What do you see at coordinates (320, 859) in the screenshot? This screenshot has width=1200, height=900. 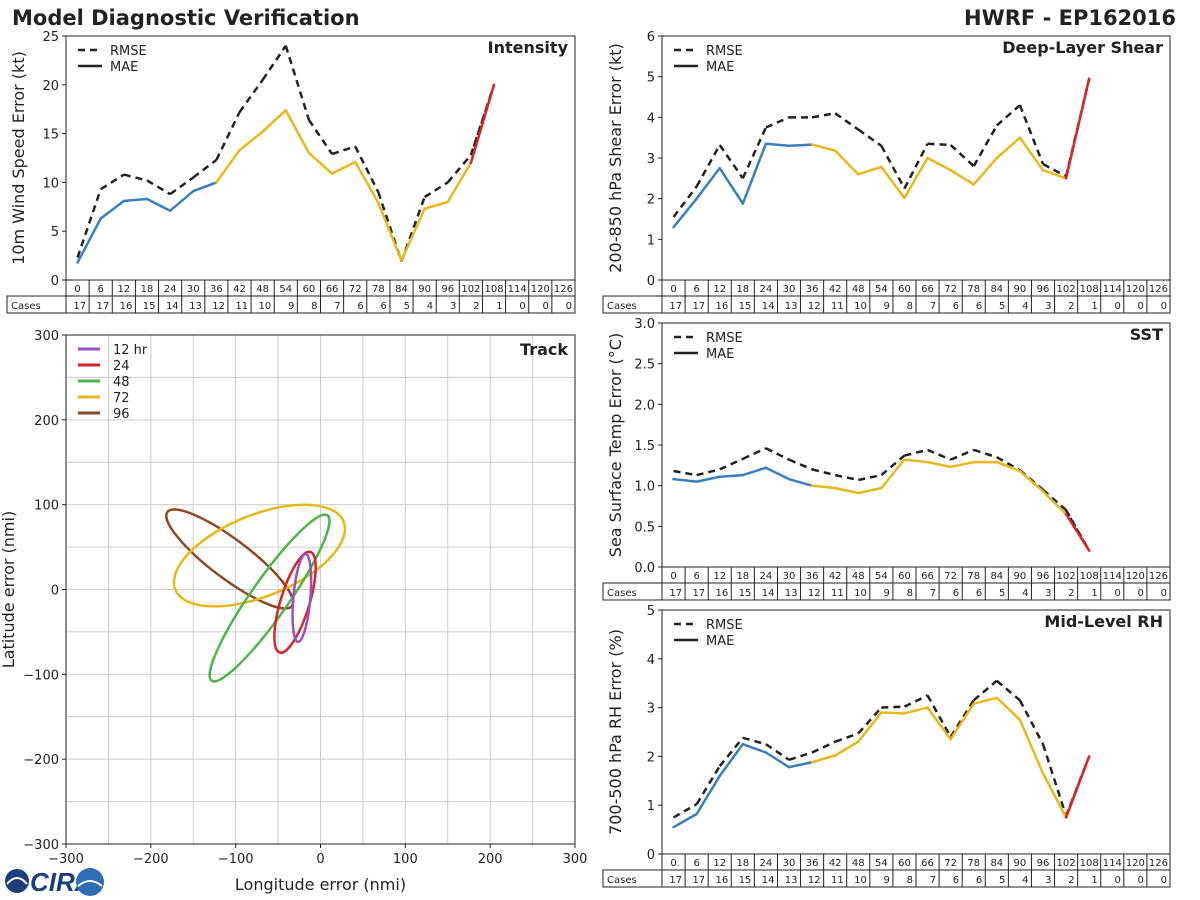 I see `x-tick-label: 0` at bounding box center [320, 859].